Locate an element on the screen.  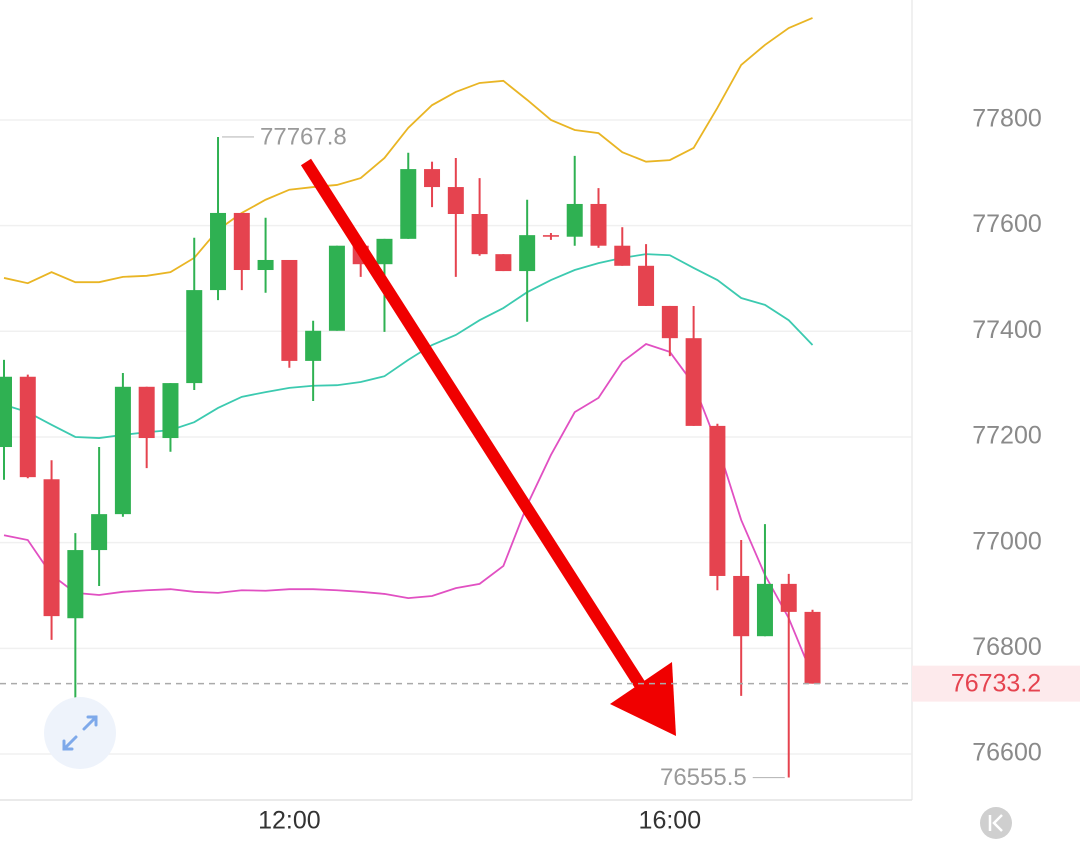
x-tick-label: 16:00 is located at coordinates (670, 821).